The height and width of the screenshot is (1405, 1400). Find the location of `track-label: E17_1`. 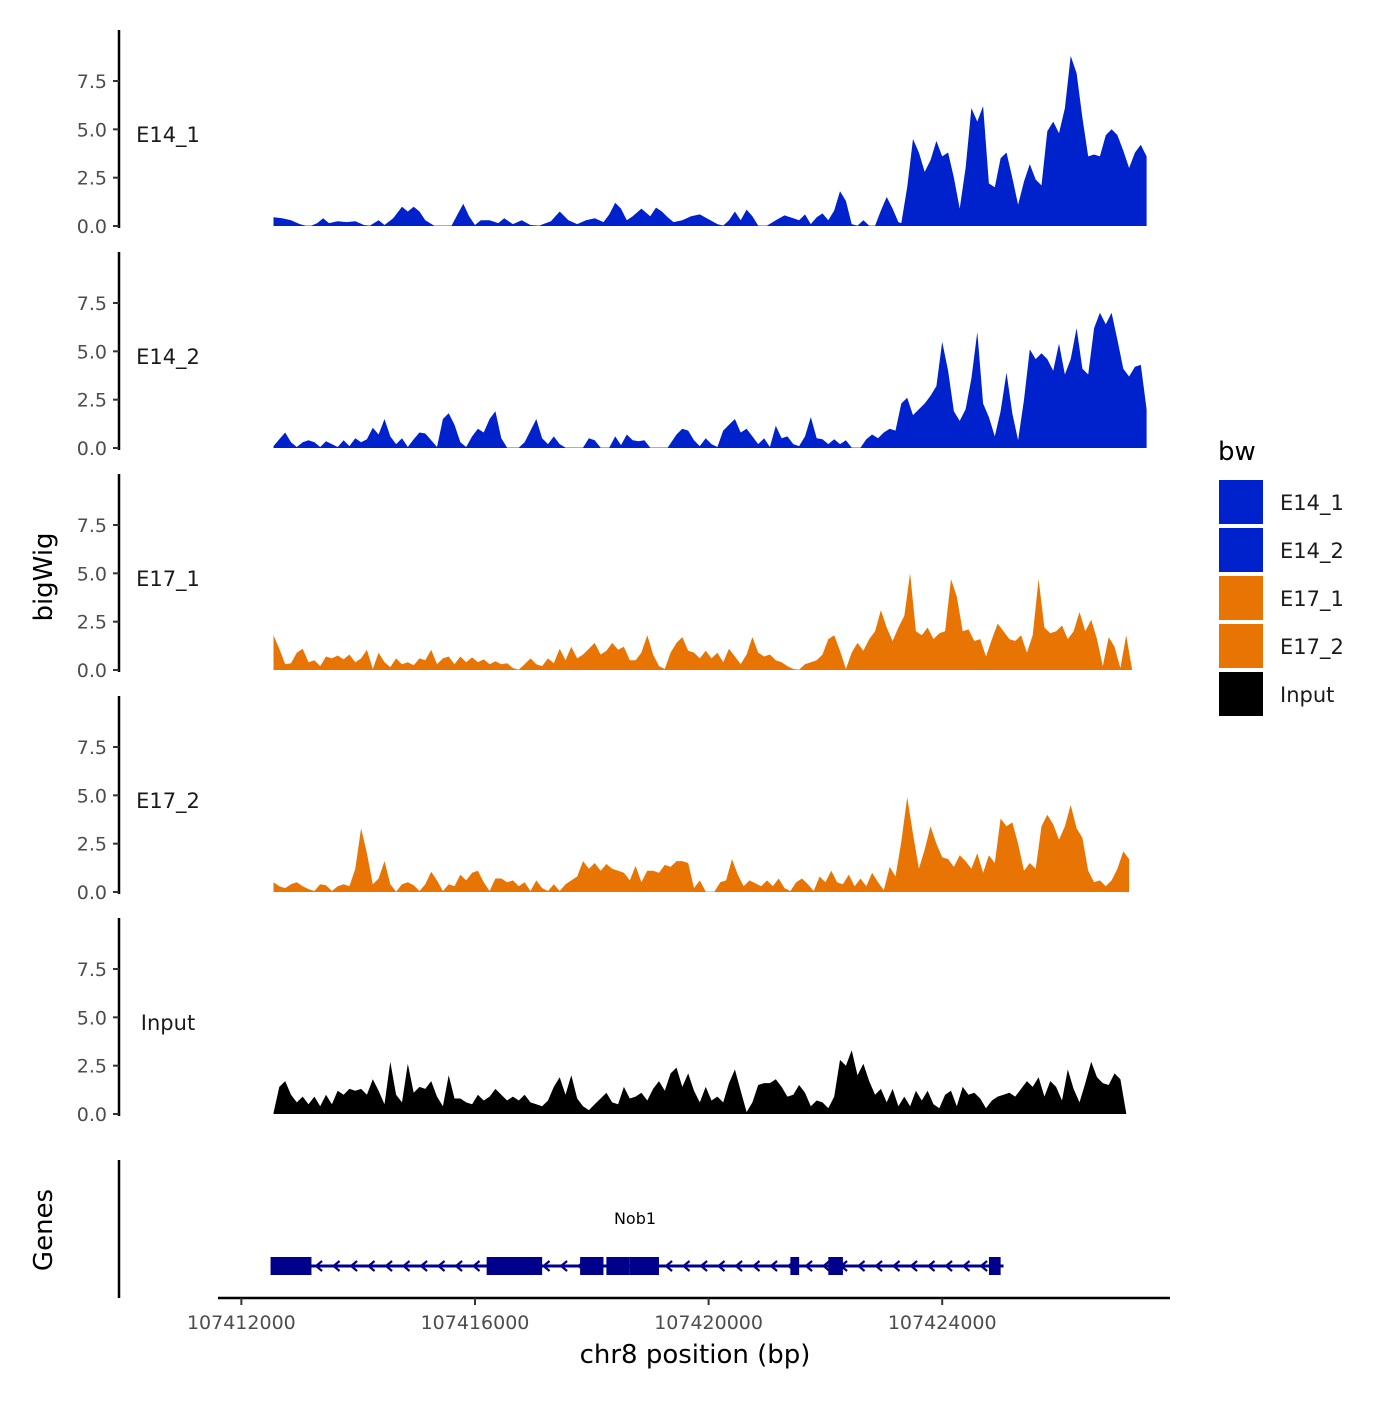

track-label: E17_1 is located at coordinates (168, 579).